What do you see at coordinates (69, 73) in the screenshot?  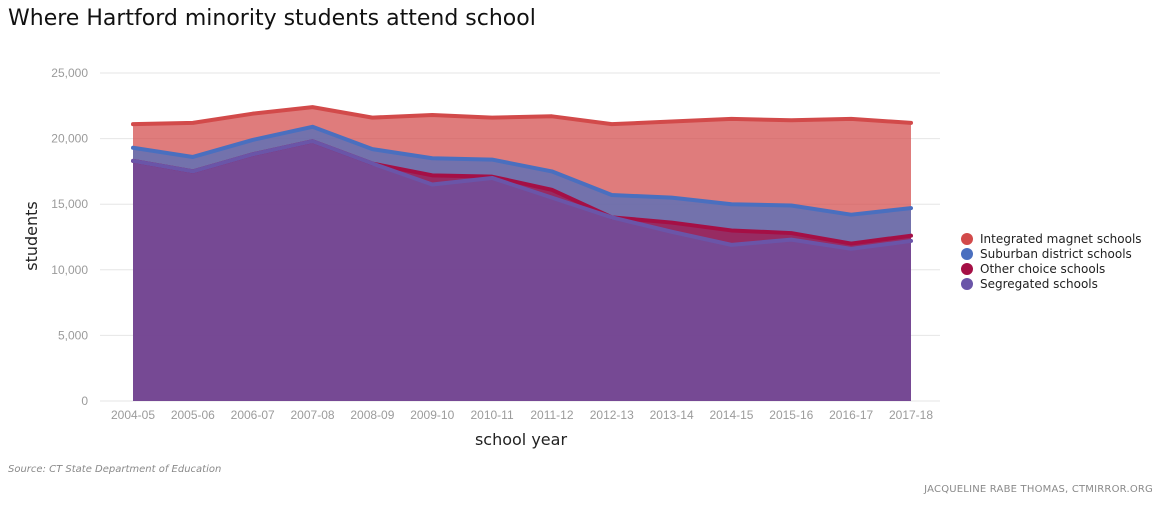 I see `y-tick-label: 25,000` at bounding box center [69, 73].